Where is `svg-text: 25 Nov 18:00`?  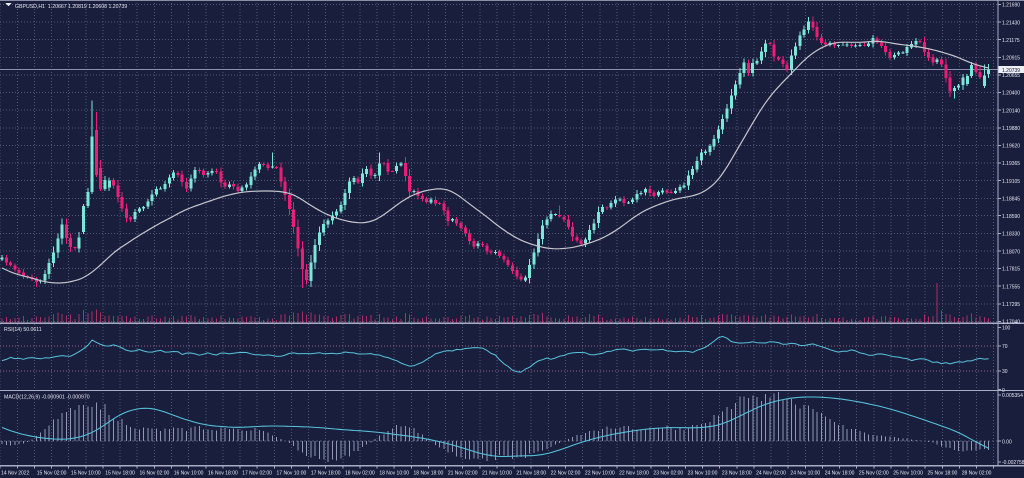
svg-text: 25 Nov 18:00 is located at coordinates (943, 474).